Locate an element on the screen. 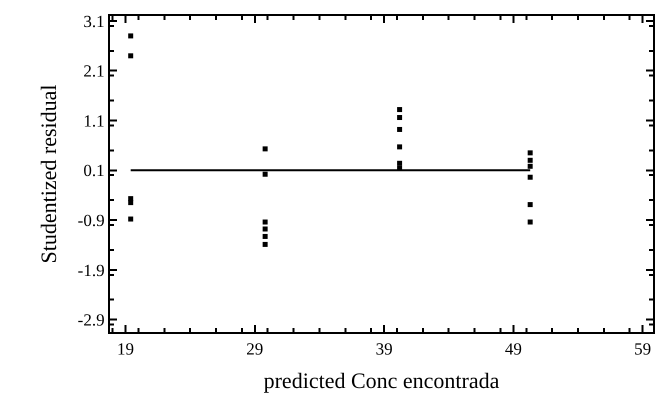 This screenshot has width=667, height=412. y-tick-label: 2.1 is located at coordinates (94, 71).